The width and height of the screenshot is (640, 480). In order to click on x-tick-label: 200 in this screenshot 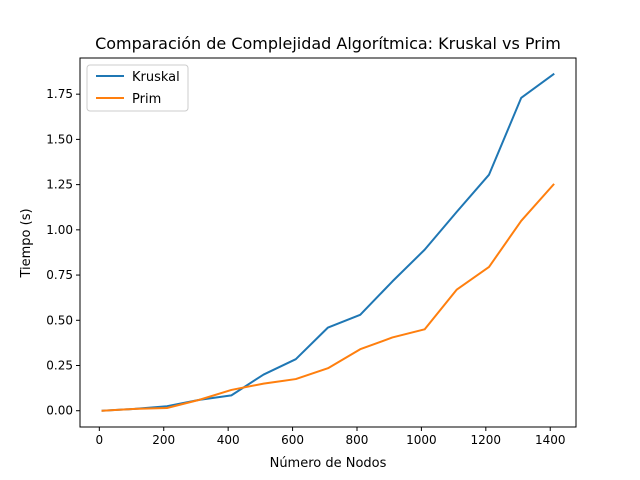, I will do `click(163, 440)`.